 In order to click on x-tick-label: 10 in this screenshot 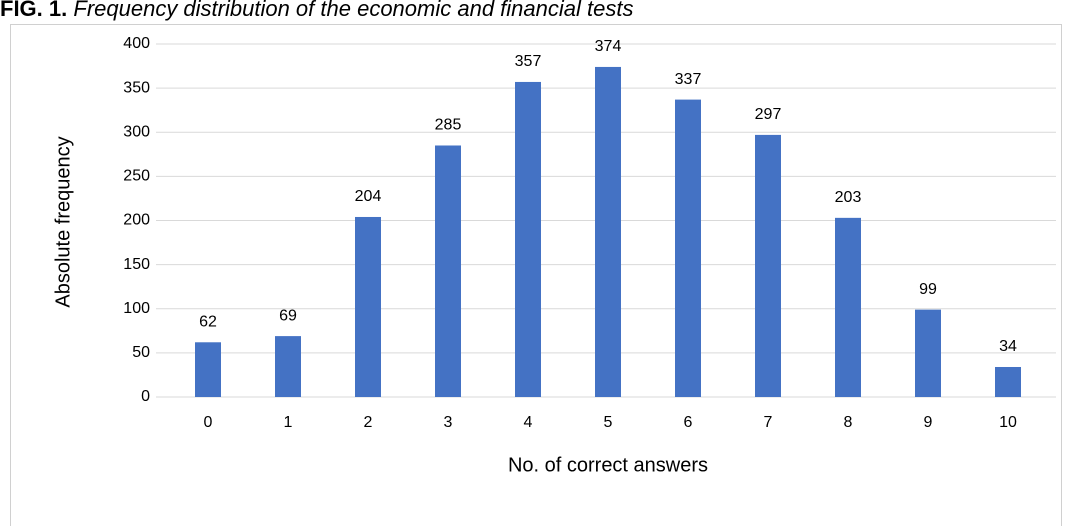, I will do `click(1008, 422)`.